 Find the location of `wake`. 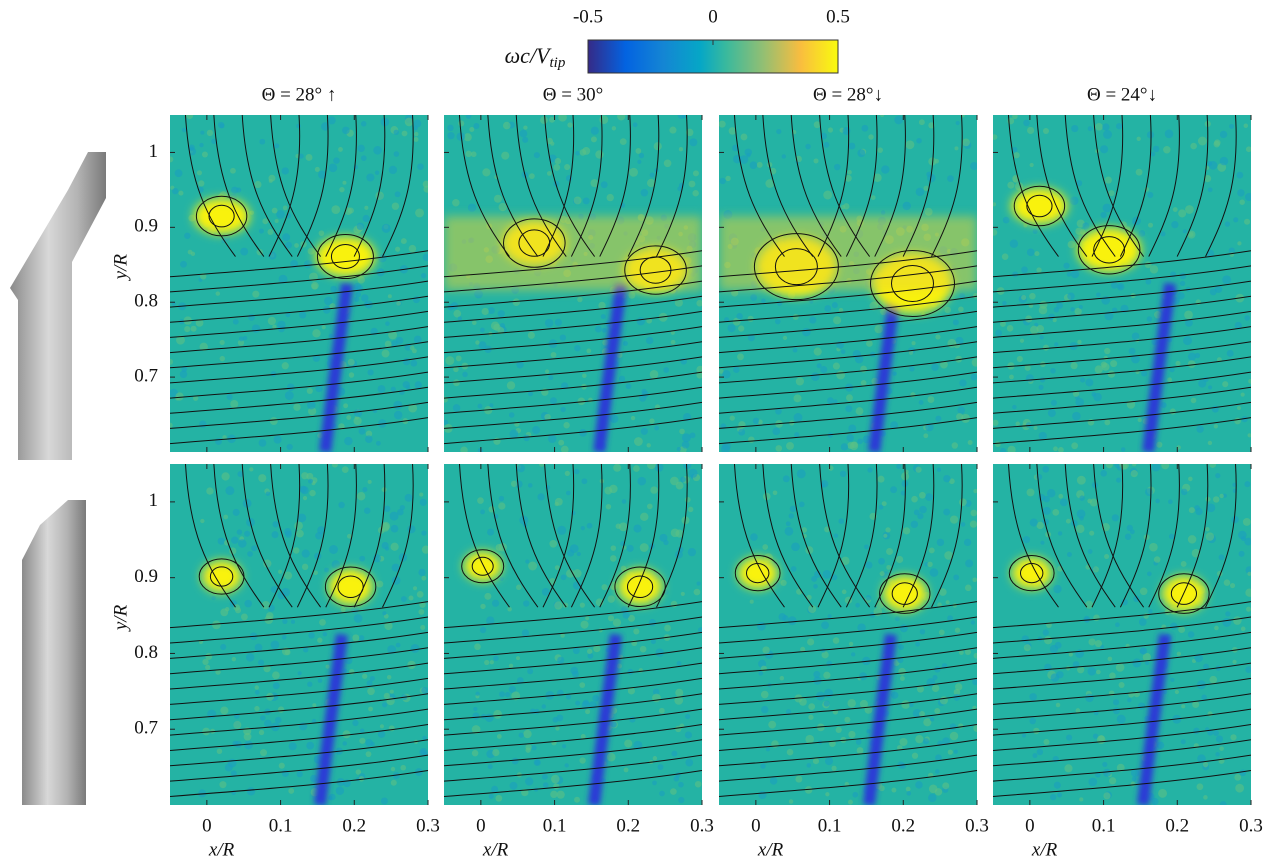

wake is located at coordinates (1154, 719).